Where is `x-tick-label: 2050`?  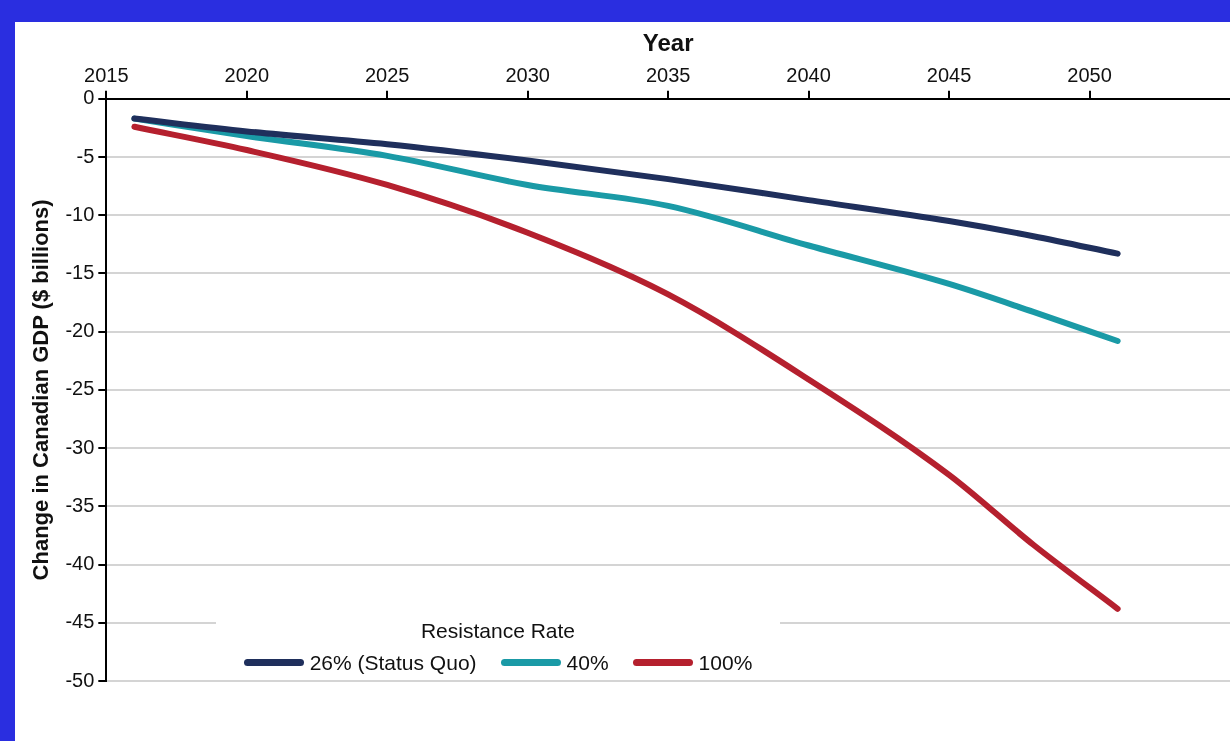 x-tick-label: 2050 is located at coordinates (1089, 75).